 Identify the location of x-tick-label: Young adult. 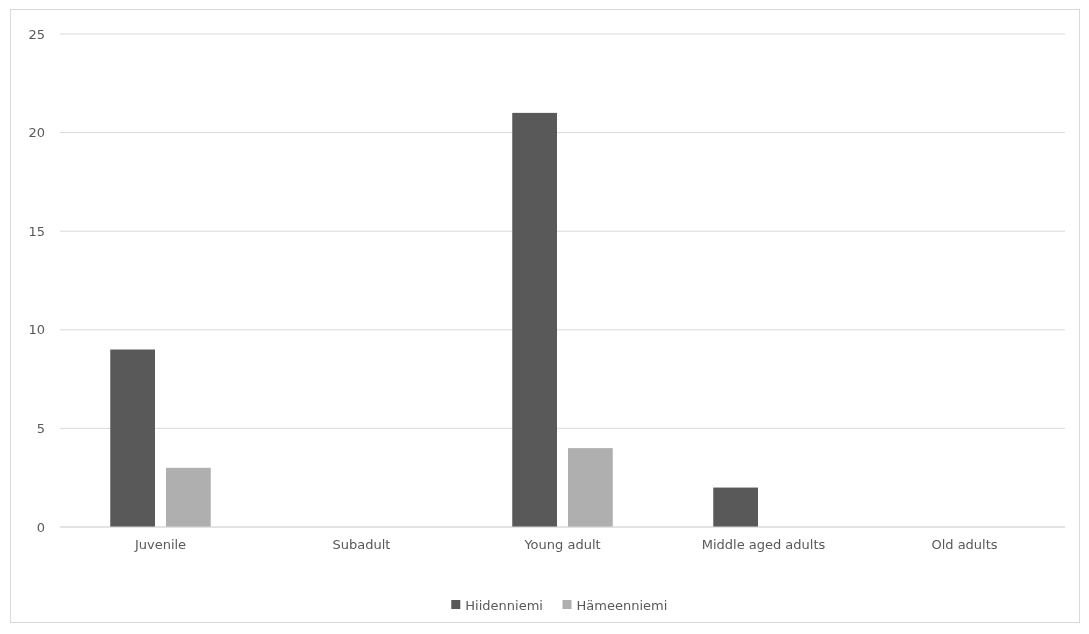
(562, 544).